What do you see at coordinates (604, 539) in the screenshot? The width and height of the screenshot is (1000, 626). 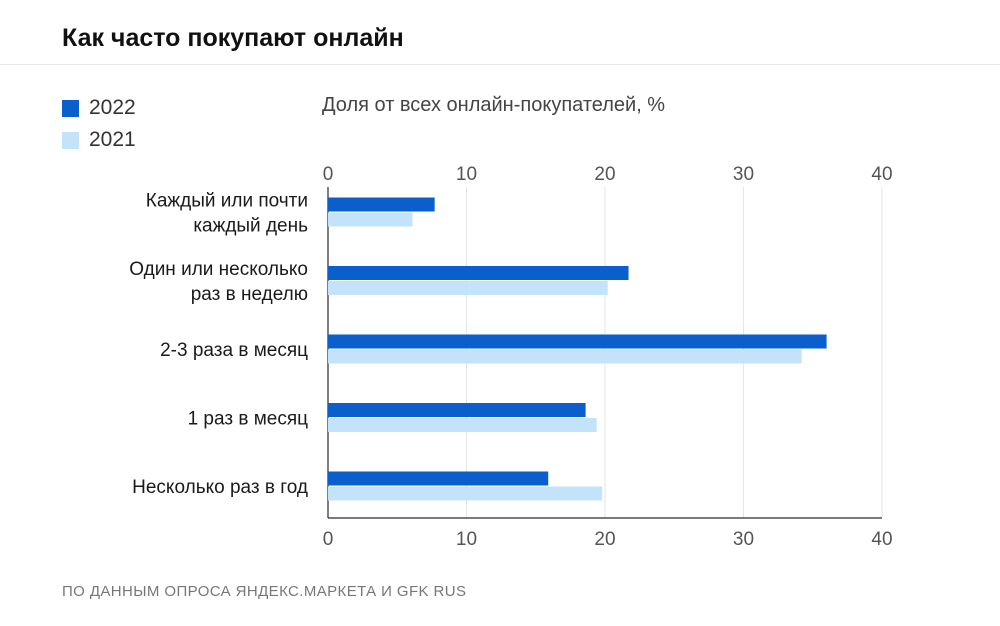 I see `x-tick-label-bottom: 20` at bounding box center [604, 539].